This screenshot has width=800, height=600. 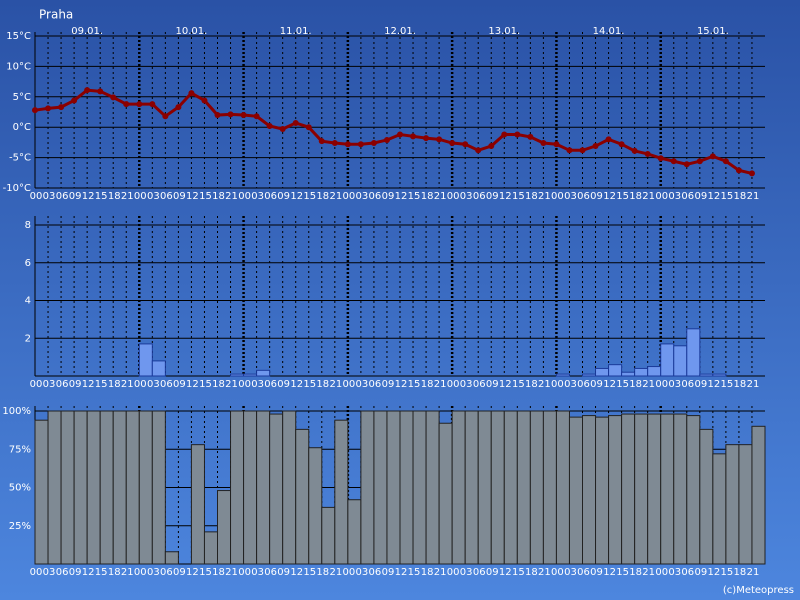 I want to click on credit: (c)Meteopress, so click(x=758, y=590).